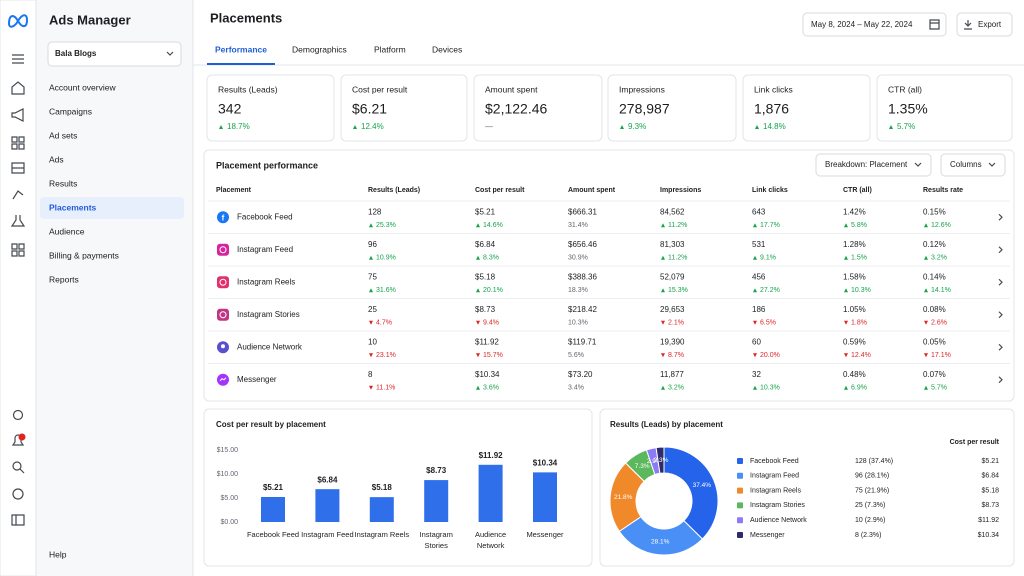 The width and height of the screenshot is (1024, 576). What do you see at coordinates (18, 143) in the screenshot?
I see `adsets-icon` at bounding box center [18, 143].